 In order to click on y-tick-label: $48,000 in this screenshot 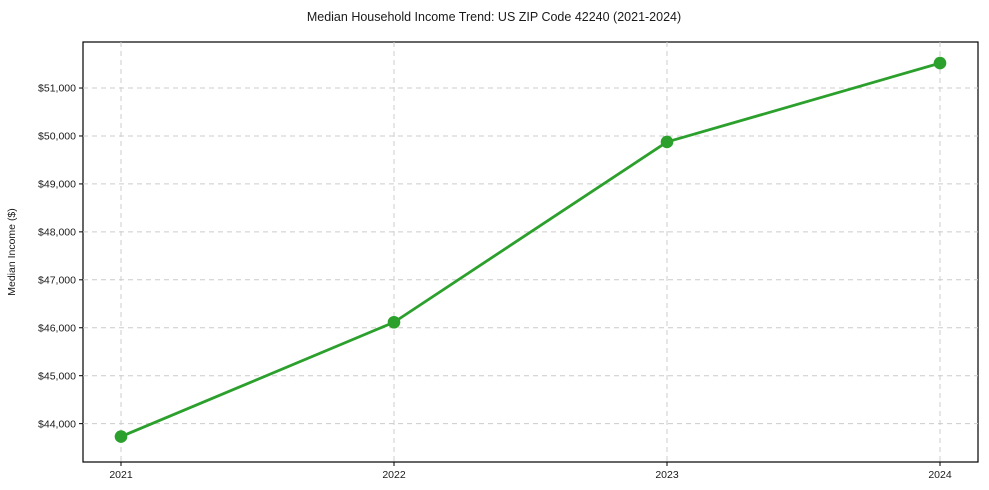, I will do `click(57, 233)`.